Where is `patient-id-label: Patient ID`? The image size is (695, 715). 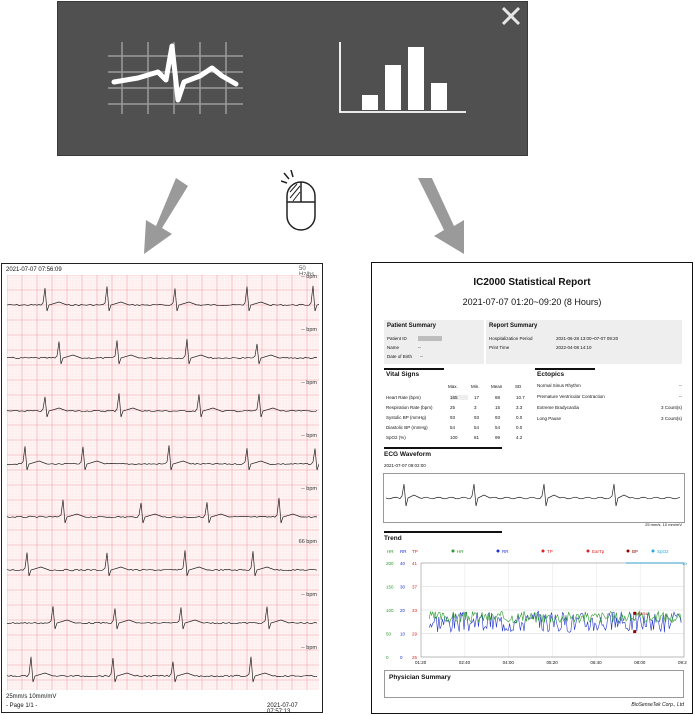 patient-id-label: Patient ID is located at coordinates (397, 338).